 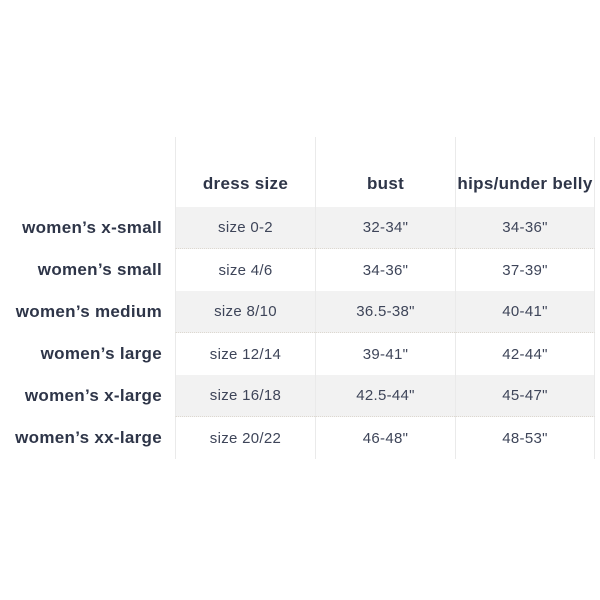 What do you see at coordinates (385, 312) in the screenshot?
I see `cell-bust: 36.5-38"` at bounding box center [385, 312].